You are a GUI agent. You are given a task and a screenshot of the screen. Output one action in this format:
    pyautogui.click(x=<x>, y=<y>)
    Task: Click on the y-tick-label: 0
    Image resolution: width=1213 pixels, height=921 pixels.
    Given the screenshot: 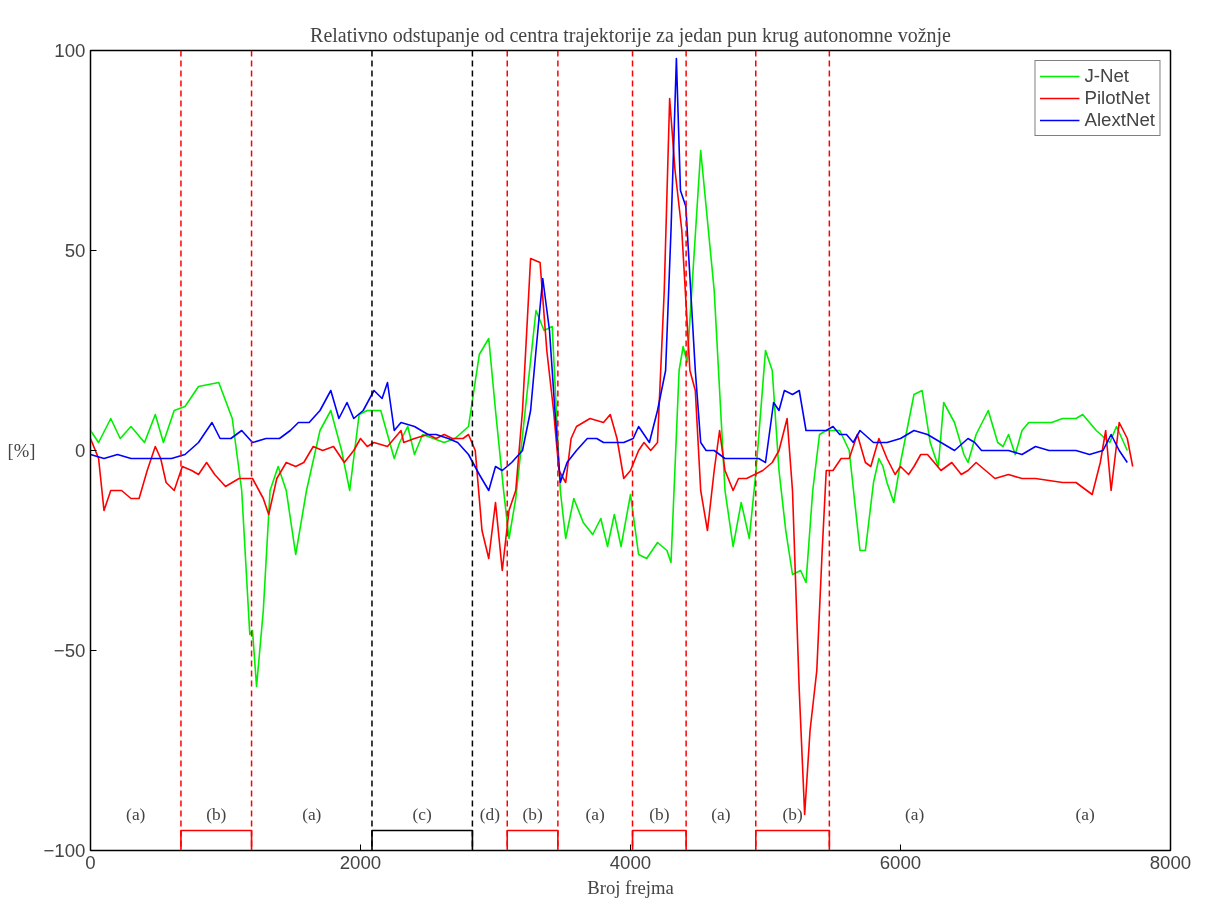 What is the action you would take?
    pyautogui.click(x=80, y=450)
    